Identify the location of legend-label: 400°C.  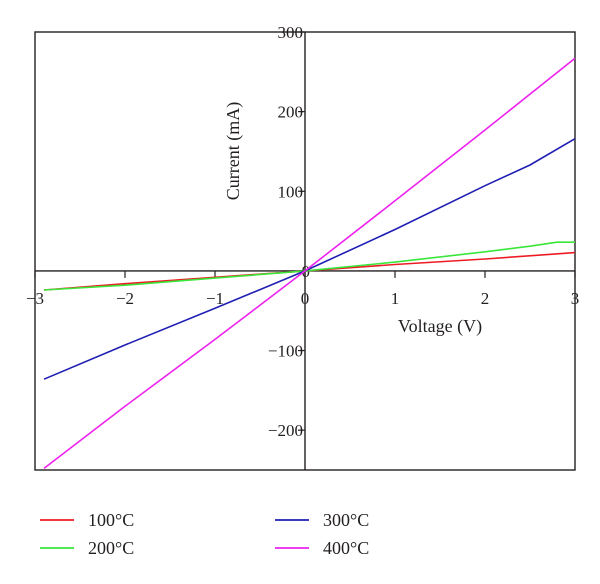
(346, 548).